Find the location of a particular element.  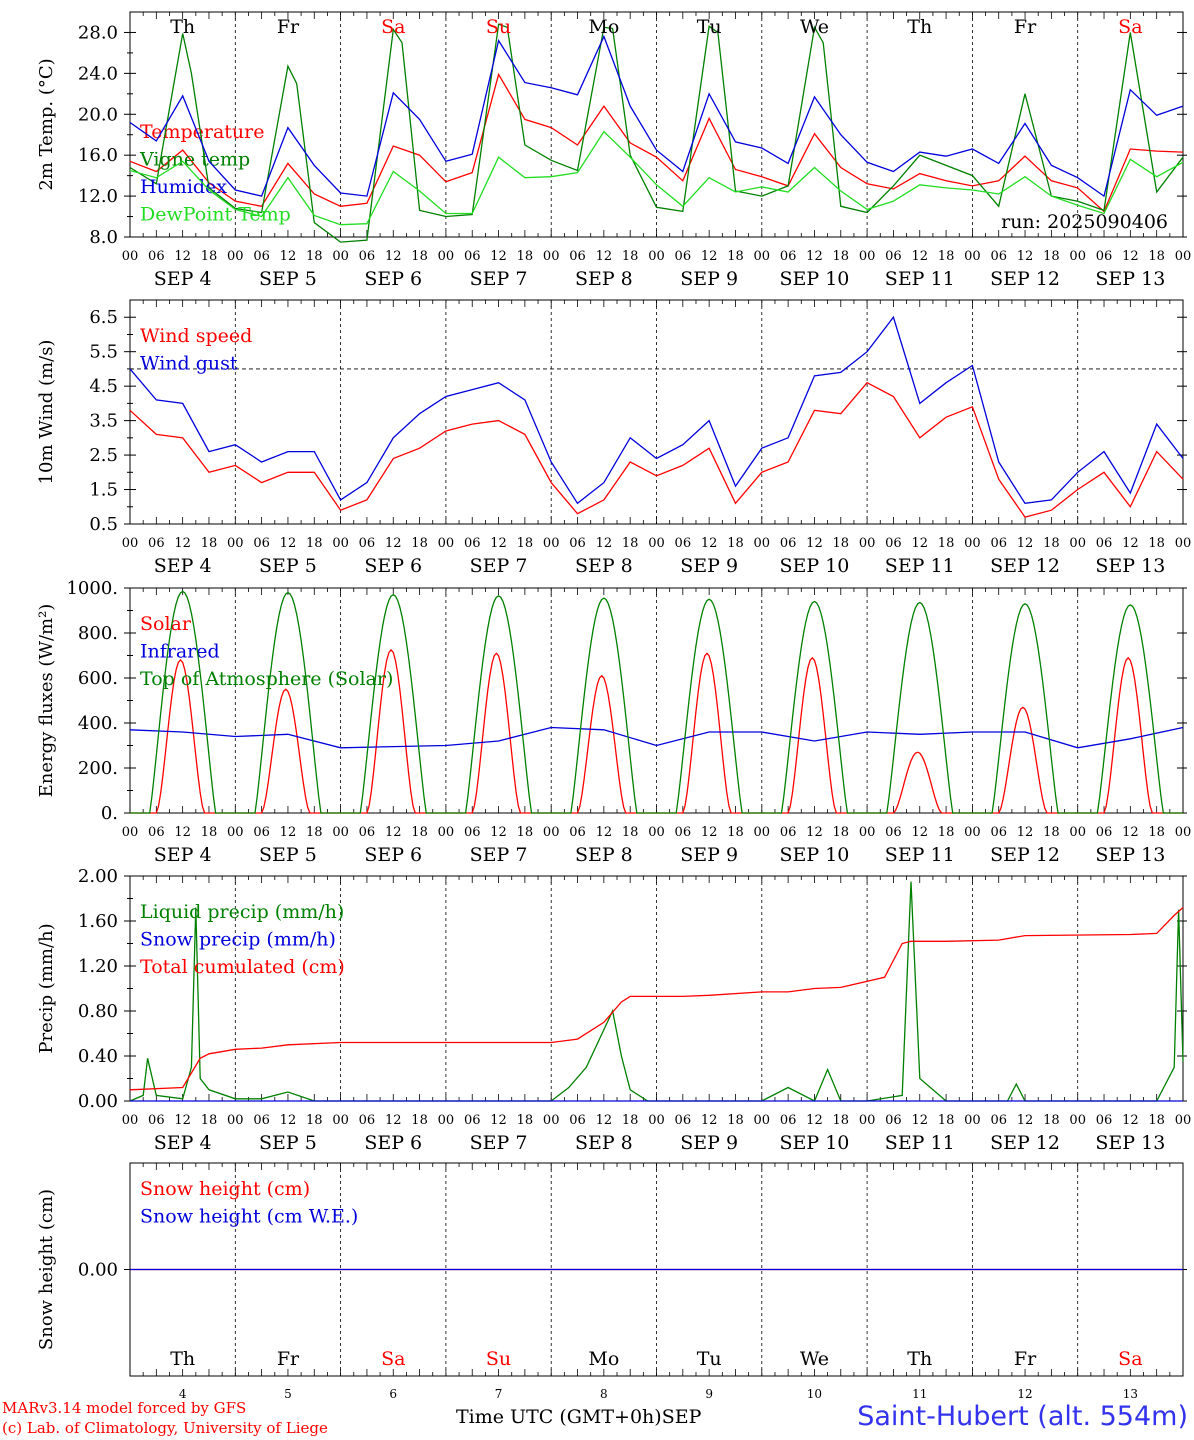

x-axis-label: Time UTC (GMT+0h) is located at coordinates (559, 1417).